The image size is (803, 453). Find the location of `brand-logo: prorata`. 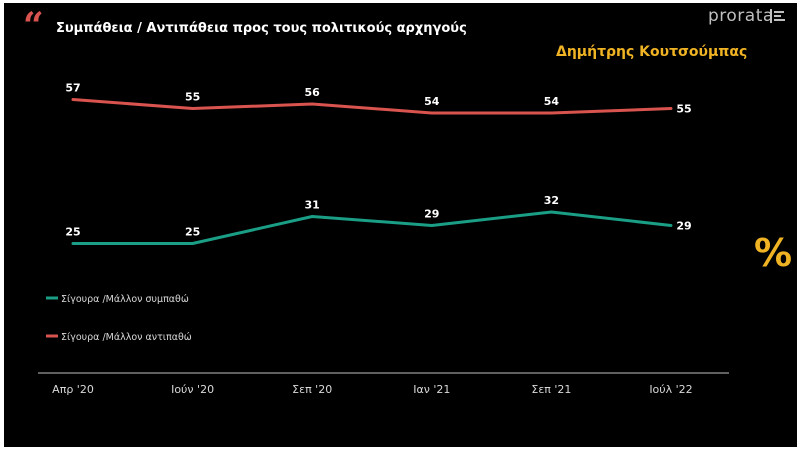

brand-logo: prorata is located at coordinates (741, 16).